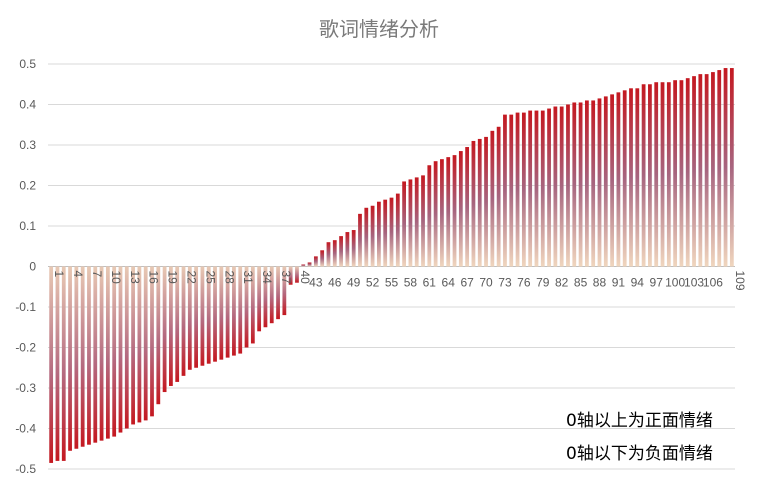 This screenshot has width=758, height=490. What do you see at coordinates (27, 186) in the screenshot?
I see `y-tick-label: 0.2` at bounding box center [27, 186].